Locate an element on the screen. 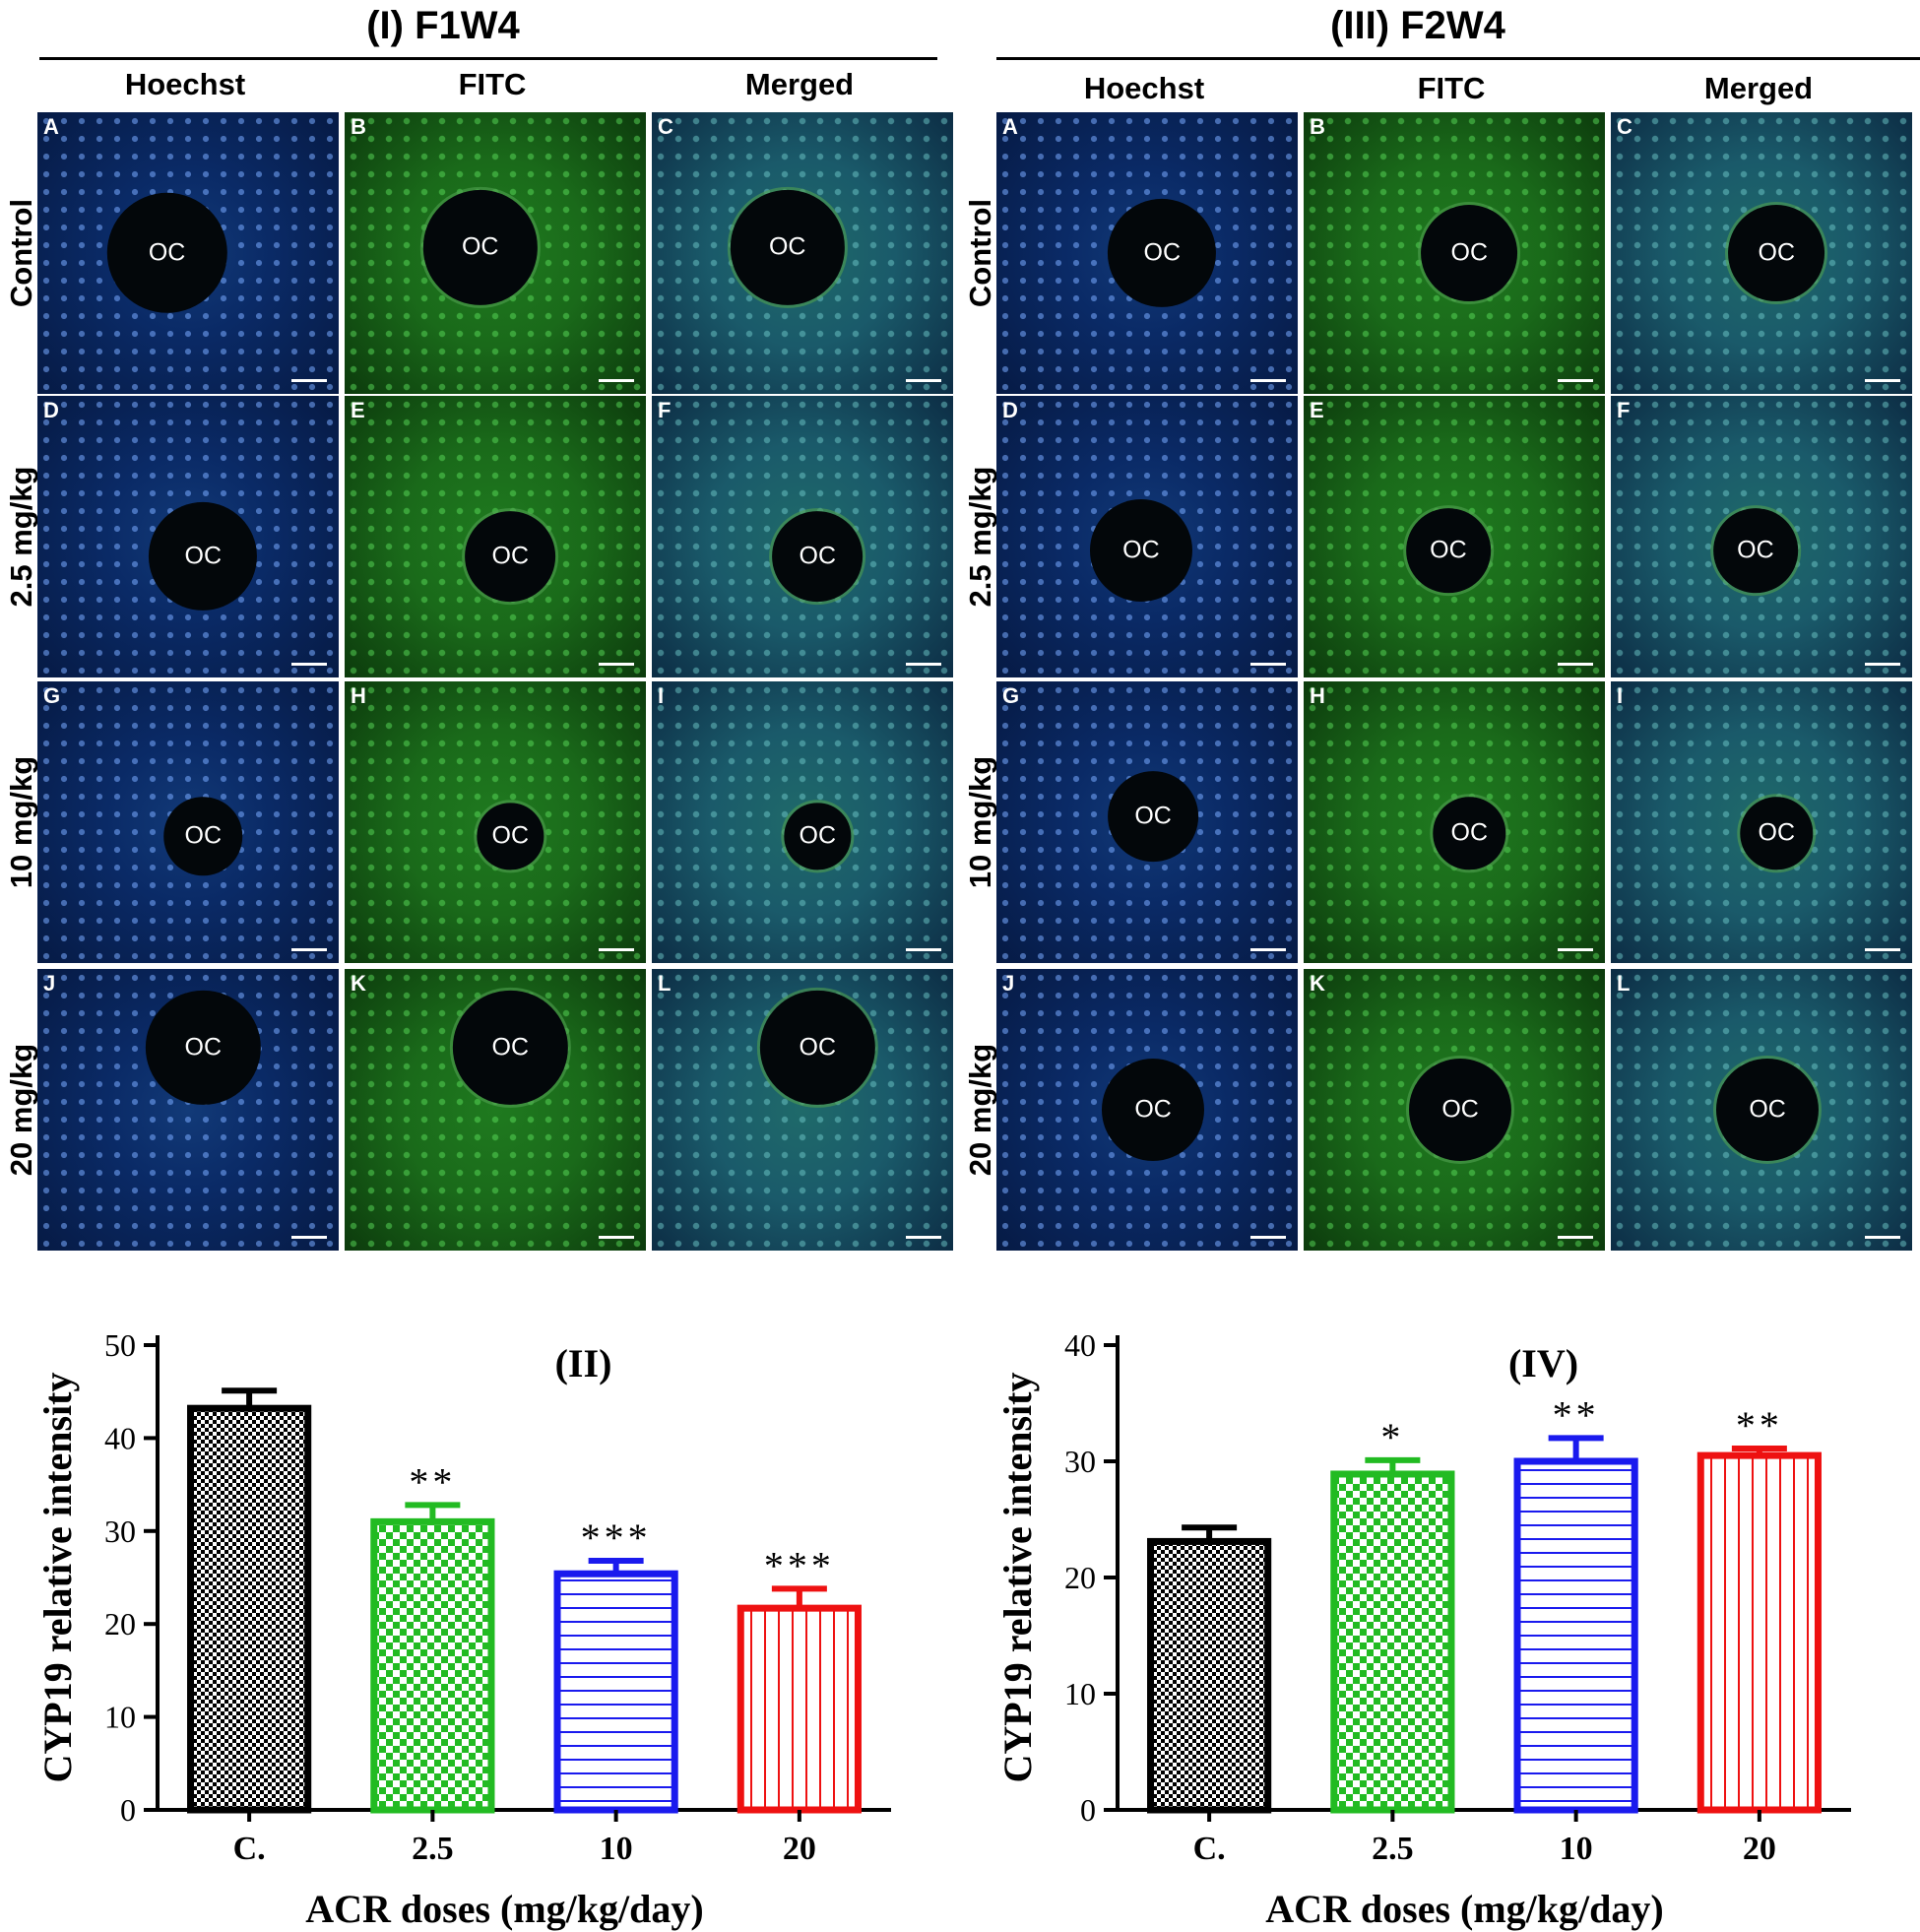 Image resolution: width=1920 pixels, height=1932 pixels. micrograph-i: I OC is located at coordinates (802, 822).